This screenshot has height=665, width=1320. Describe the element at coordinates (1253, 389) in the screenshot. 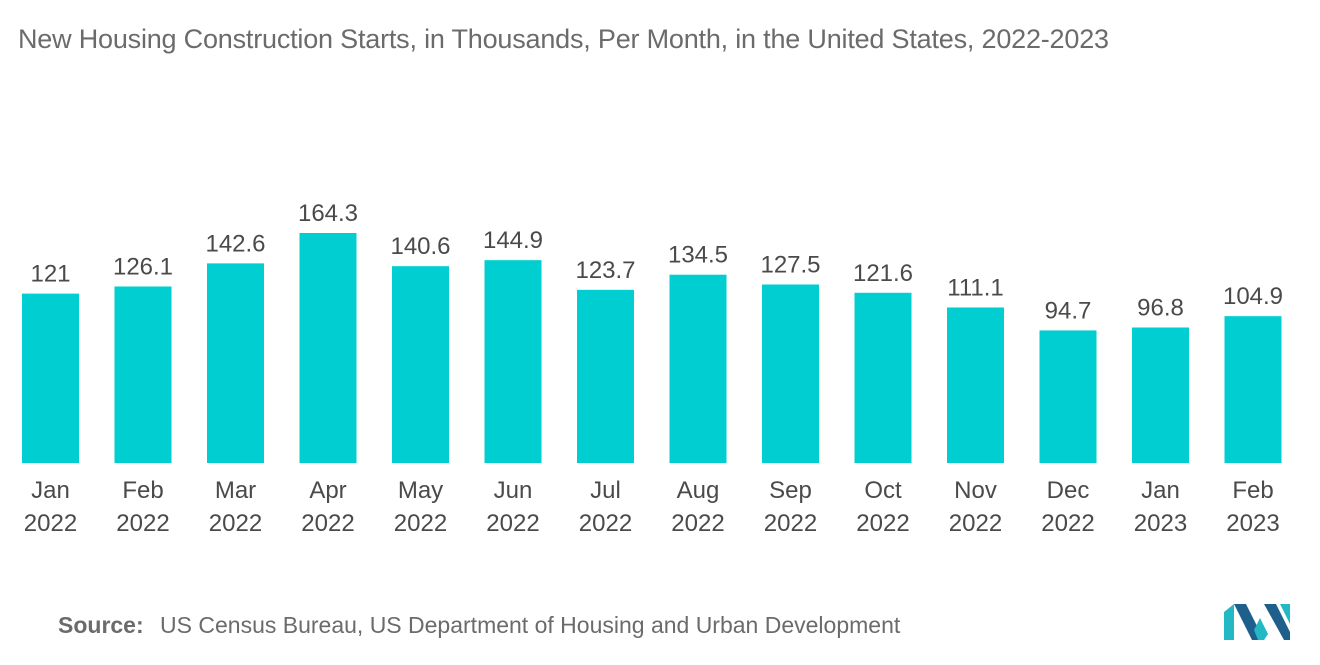

I see `bar-feb-2023` at that location.